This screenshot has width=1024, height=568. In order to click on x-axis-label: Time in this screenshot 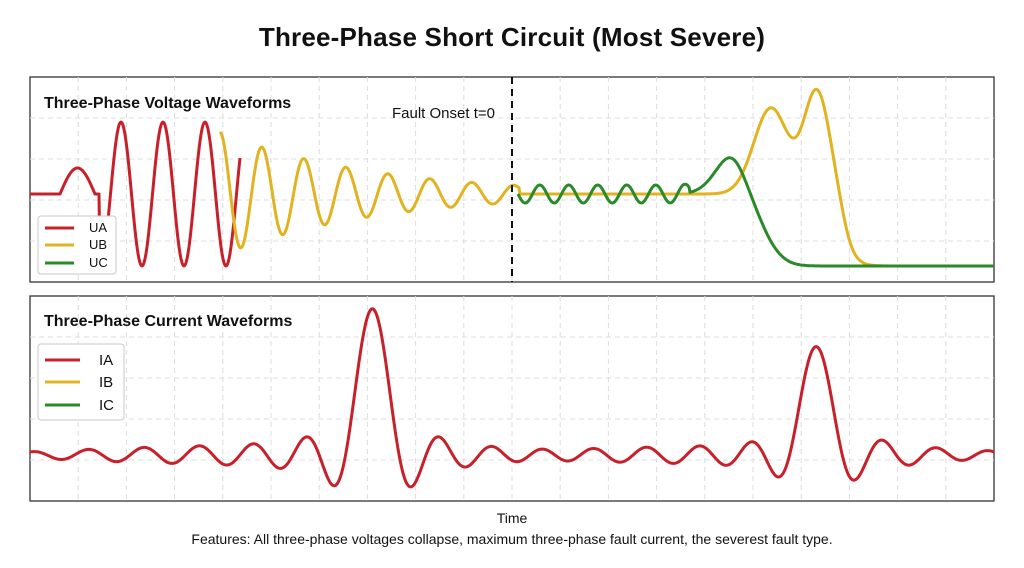, I will do `click(512, 518)`.